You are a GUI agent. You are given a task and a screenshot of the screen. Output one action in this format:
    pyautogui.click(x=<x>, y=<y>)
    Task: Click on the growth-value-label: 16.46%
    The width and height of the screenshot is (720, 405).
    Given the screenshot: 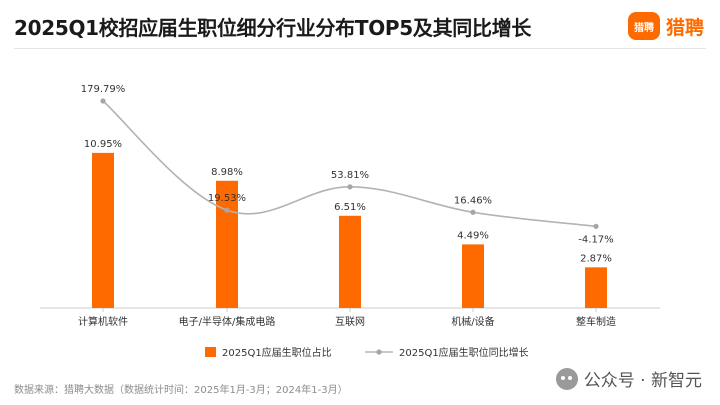 What is the action you would take?
    pyautogui.click(x=473, y=200)
    